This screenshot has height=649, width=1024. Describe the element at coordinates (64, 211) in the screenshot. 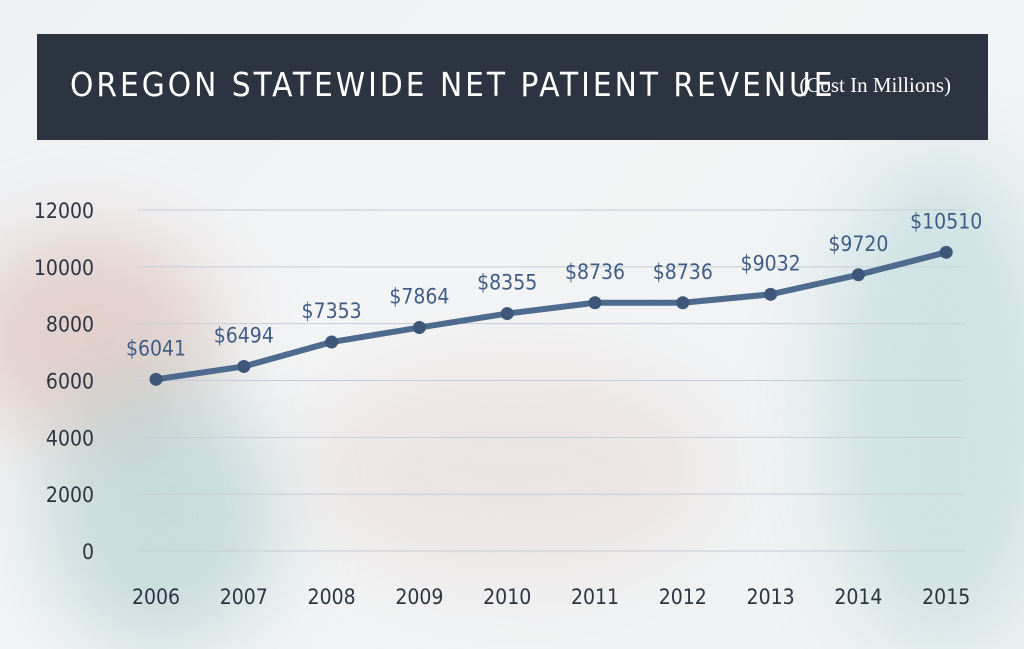

I see `y-tick-label: 12000` at that location.